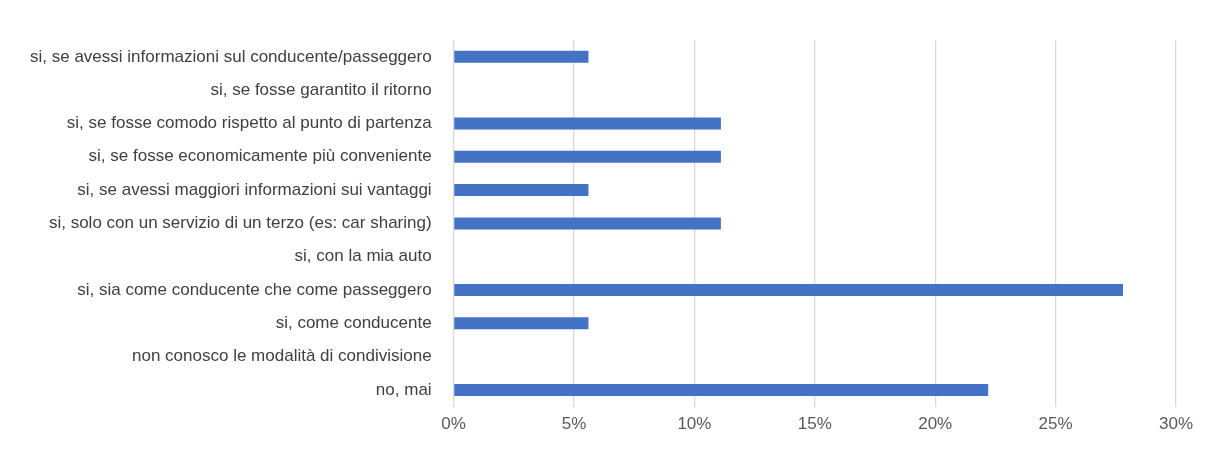 The height and width of the screenshot is (457, 1209). Describe the element at coordinates (694, 424) in the screenshot. I see `x-tick-label: 10%` at that location.